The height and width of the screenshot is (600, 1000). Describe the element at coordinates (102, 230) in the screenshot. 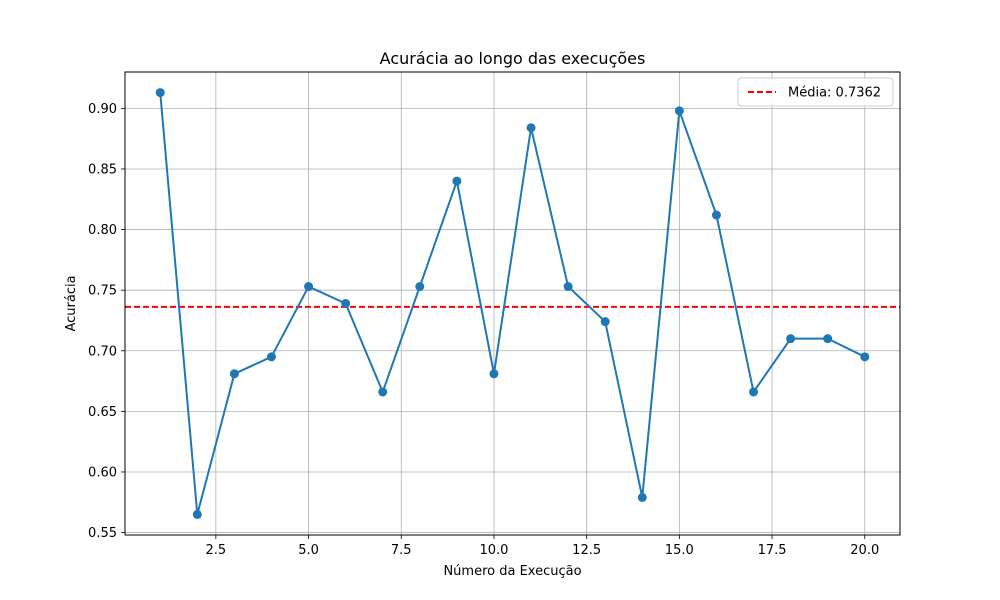

I see `y-tick-label: 0.80` at that location.